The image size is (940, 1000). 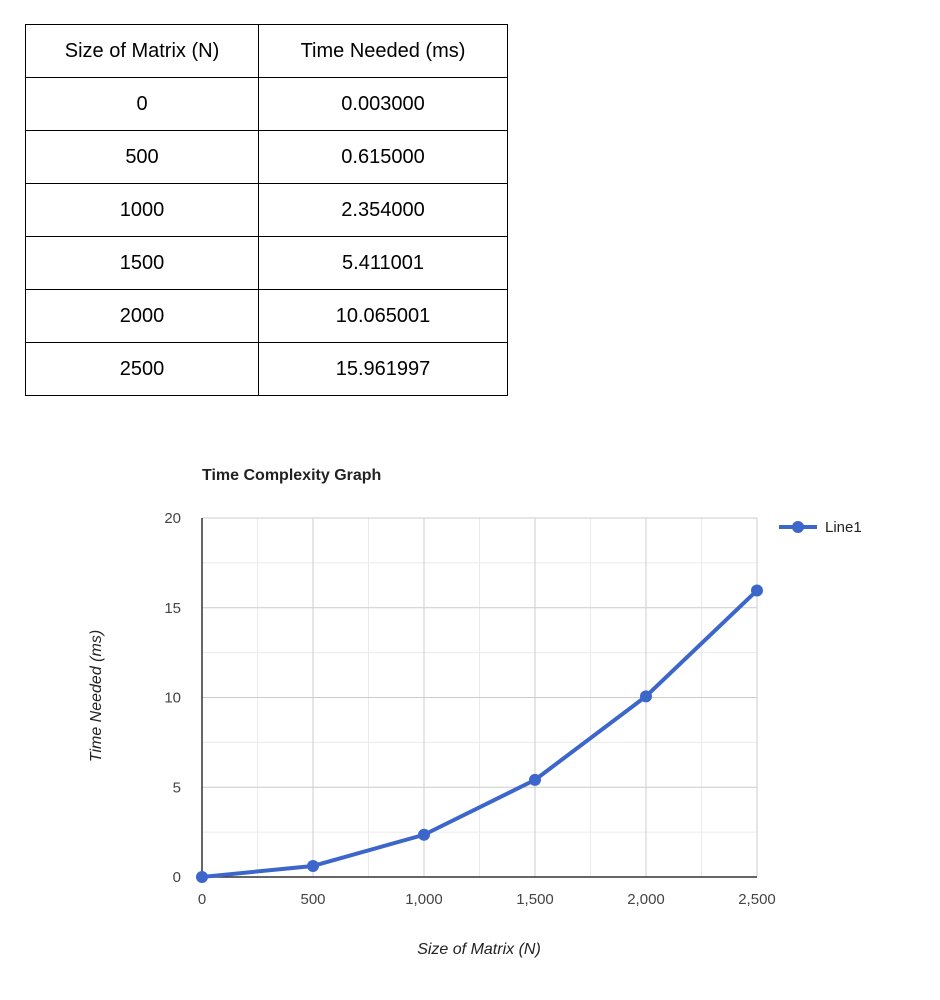 I want to click on column-header-time: Time Needed (ms), so click(x=383, y=51).